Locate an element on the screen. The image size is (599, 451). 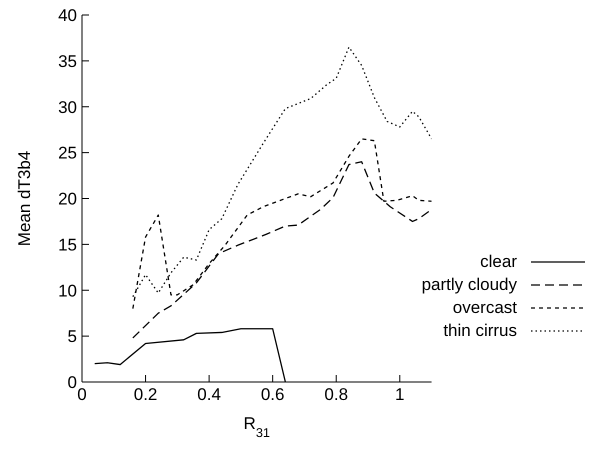
y-tick-label: 25 is located at coordinates (67, 153).